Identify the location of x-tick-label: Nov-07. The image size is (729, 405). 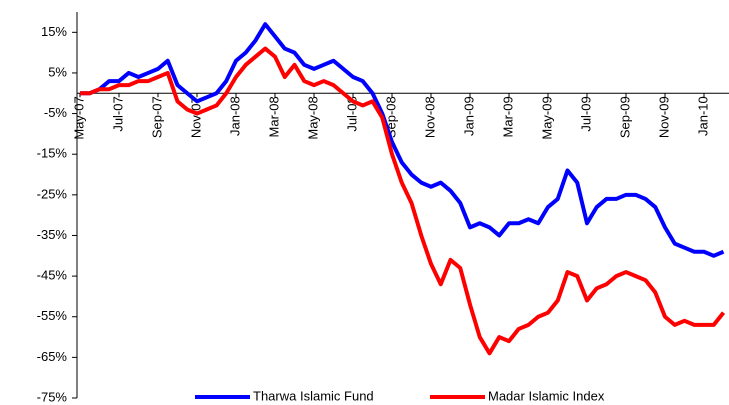
(195, 117).